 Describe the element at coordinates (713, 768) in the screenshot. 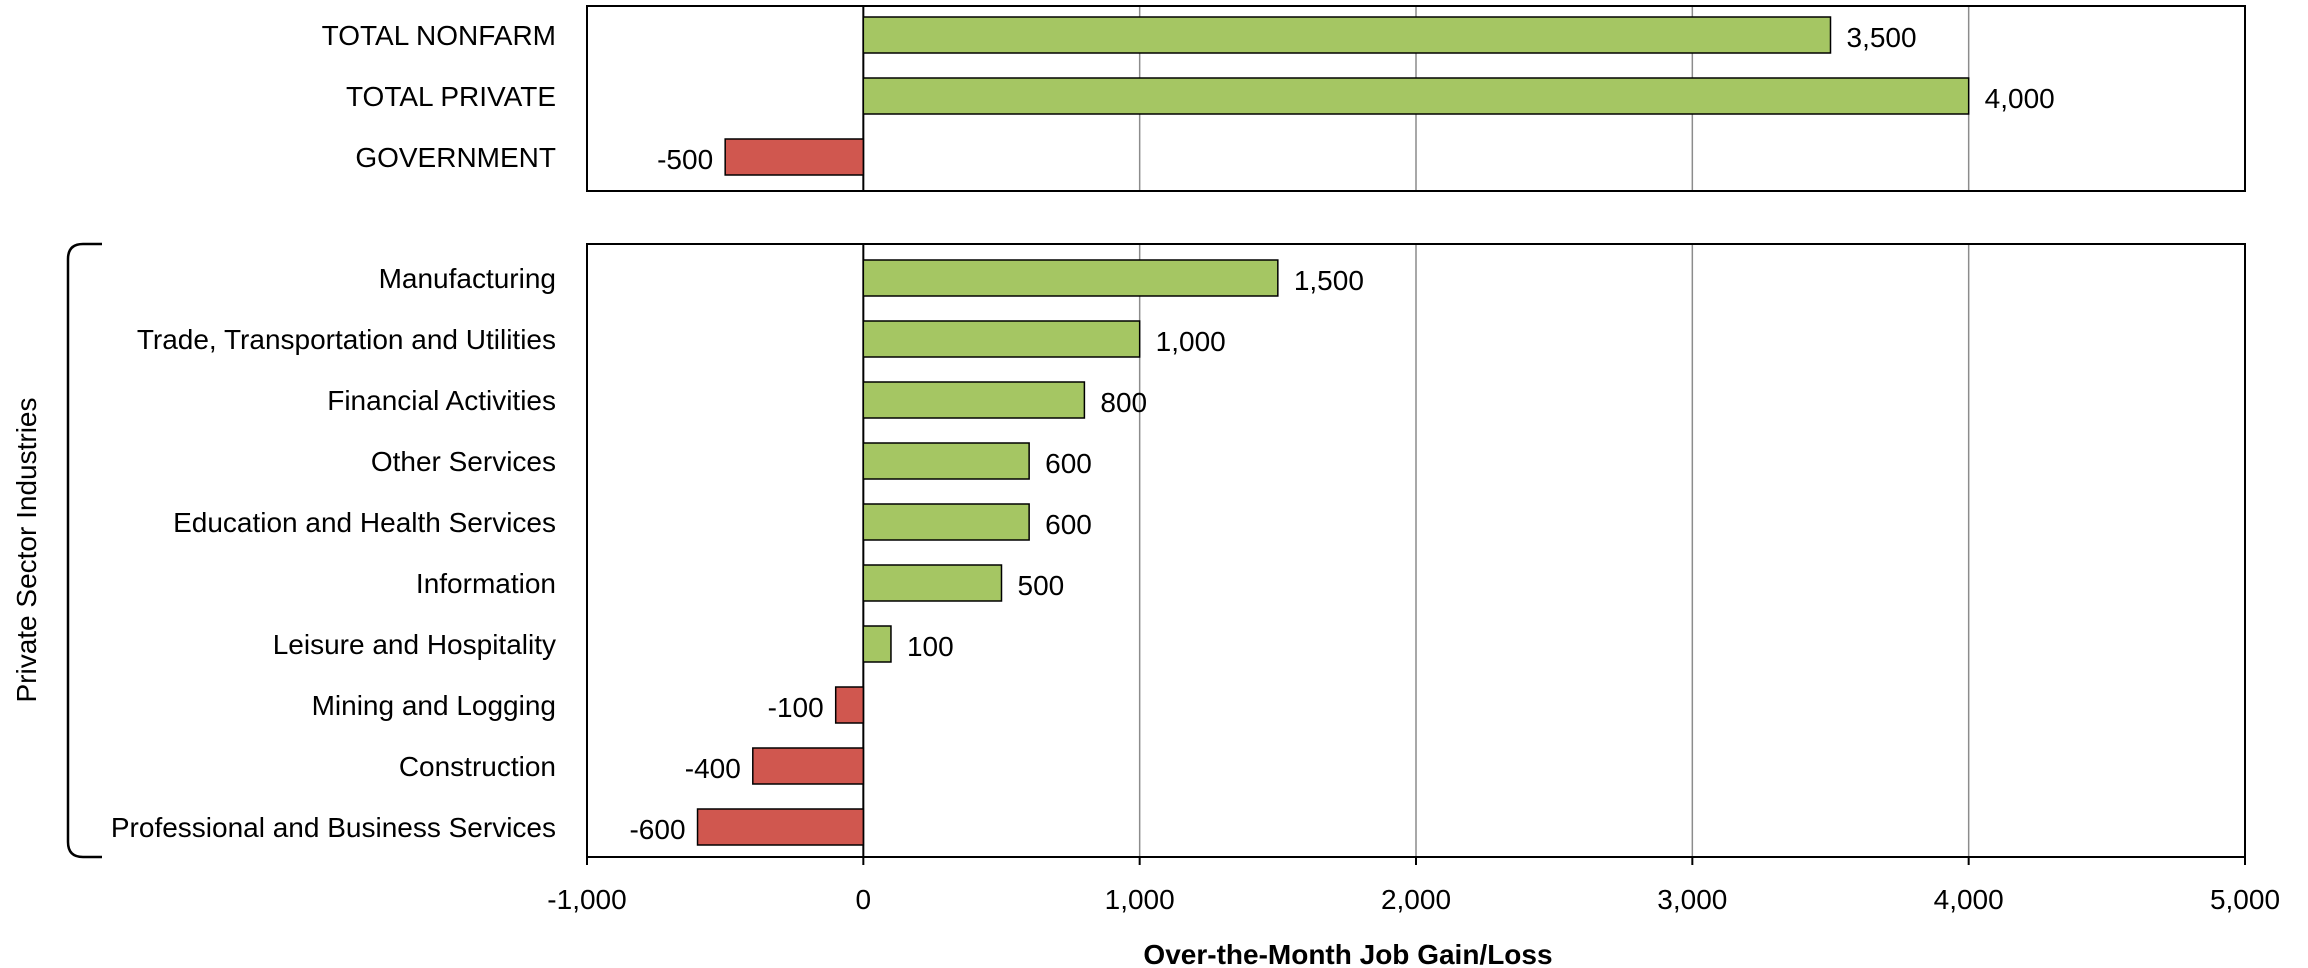

I see `data-label: -400` at that location.